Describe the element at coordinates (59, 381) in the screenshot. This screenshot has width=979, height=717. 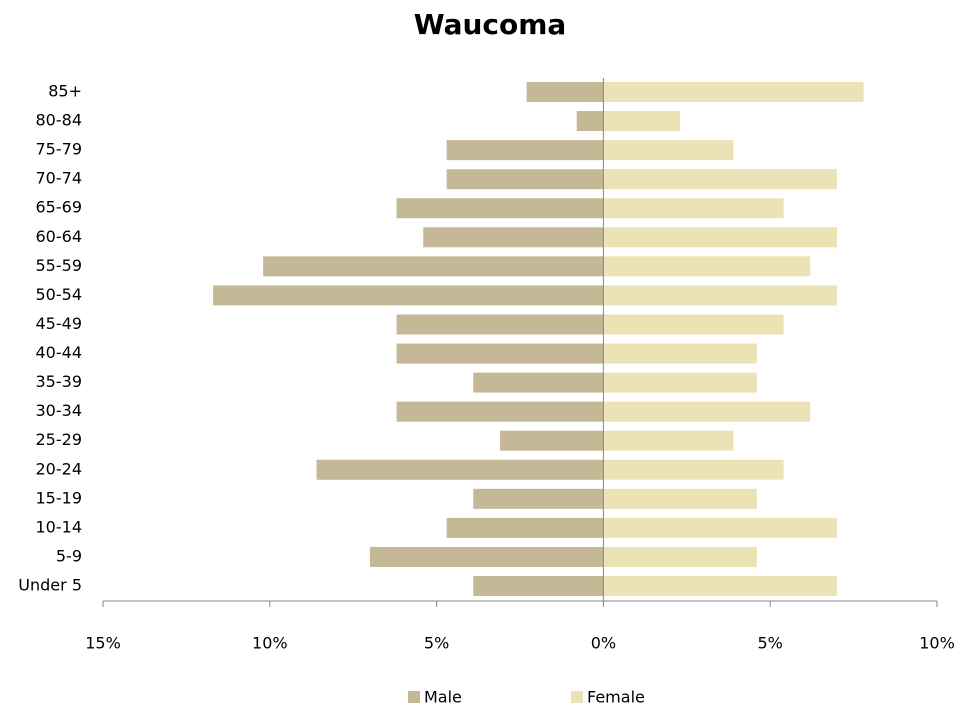
I see `y-tick-label: 35-39` at that location.